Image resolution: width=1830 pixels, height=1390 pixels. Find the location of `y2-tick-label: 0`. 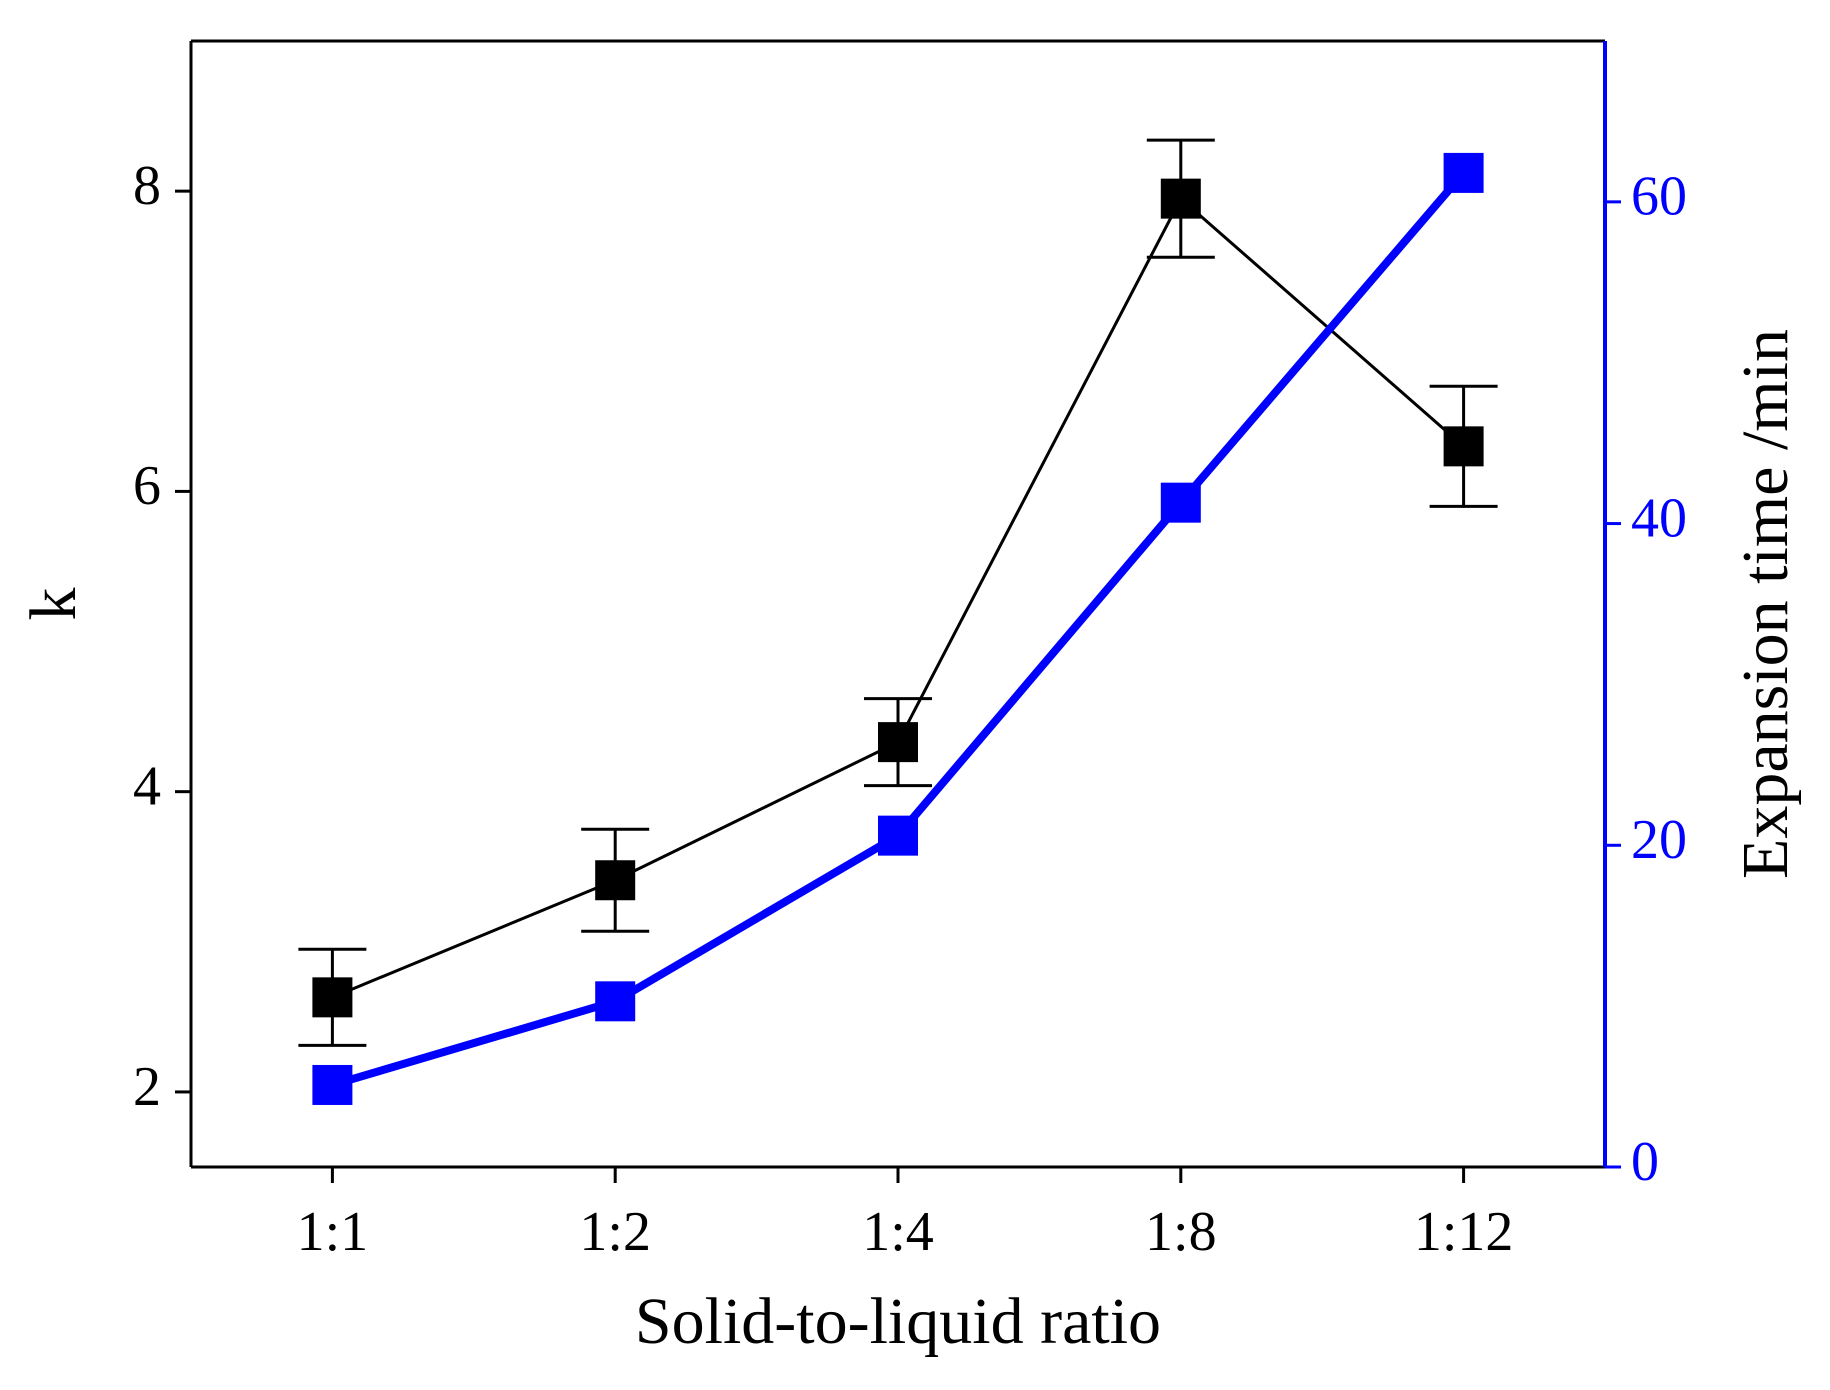

y2-tick-label: 0 is located at coordinates (1645, 1162).